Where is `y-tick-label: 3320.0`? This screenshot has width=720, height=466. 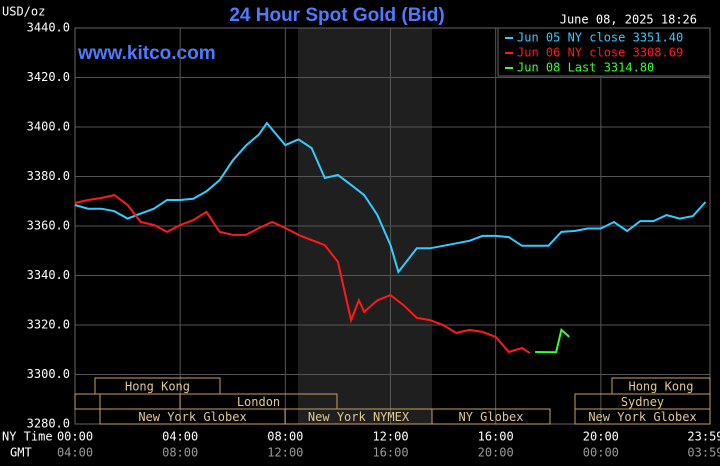
y-tick-label: 3320.0 is located at coordinates (48, 325).